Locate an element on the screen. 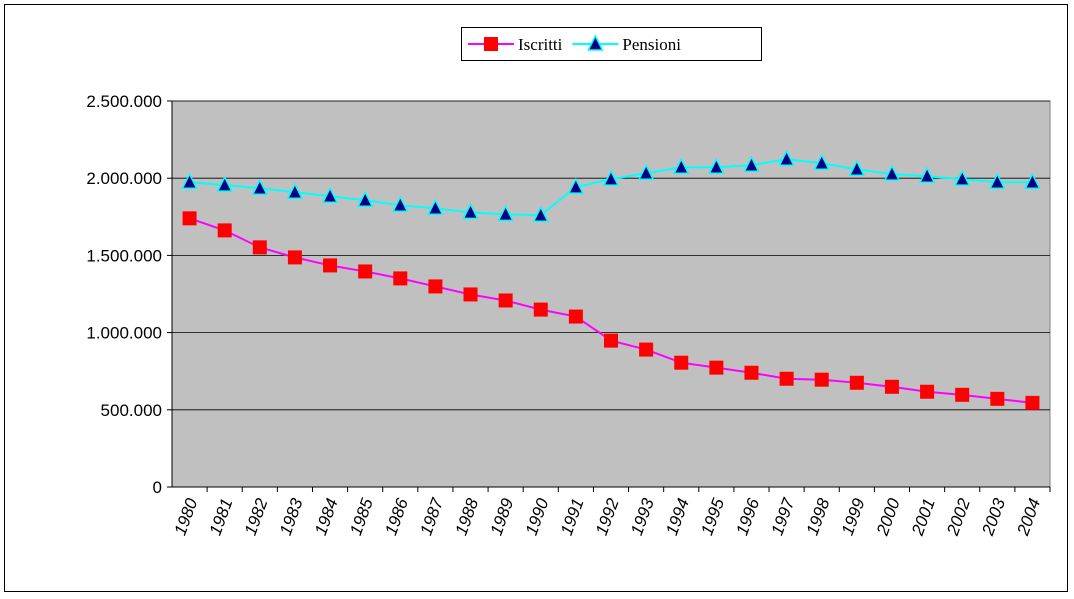  legend: Iscritti Pensioni is located at coordinates (611, 44).